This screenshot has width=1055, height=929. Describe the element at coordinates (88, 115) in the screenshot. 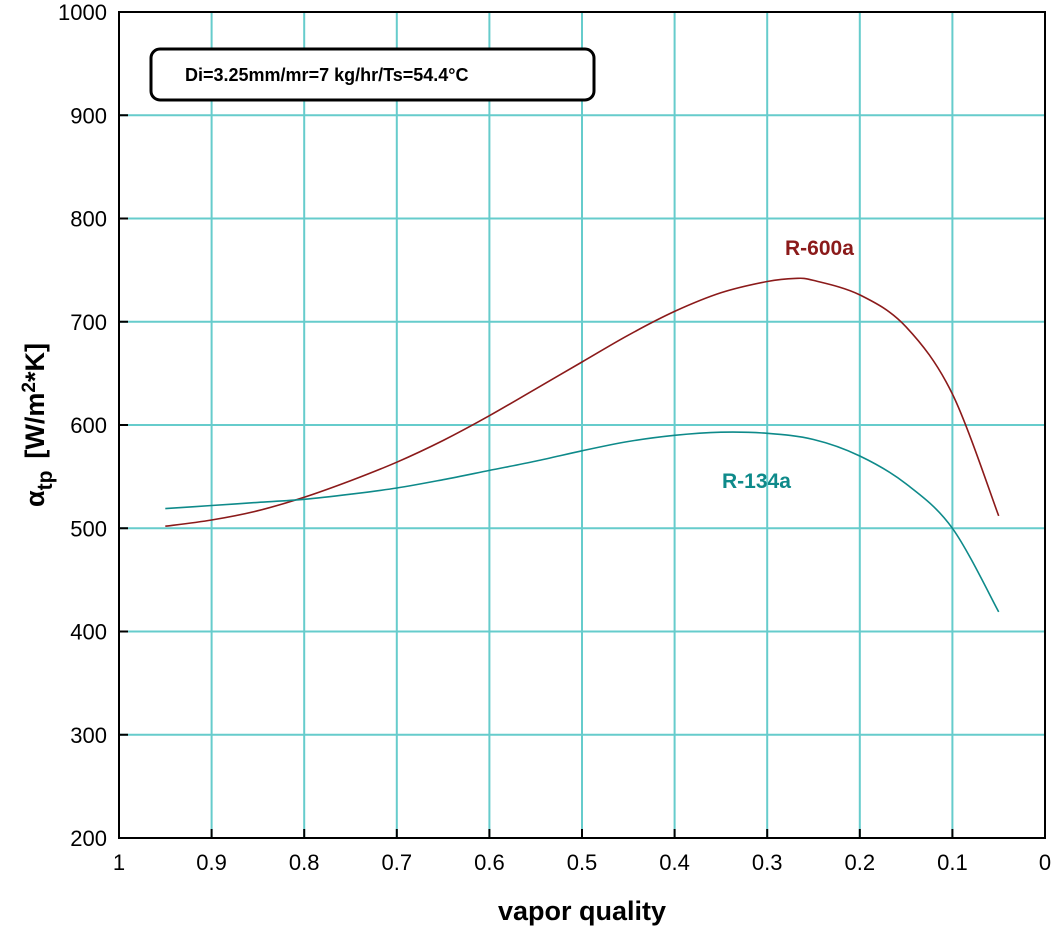

I see `y-tick-label: 900` at that location.